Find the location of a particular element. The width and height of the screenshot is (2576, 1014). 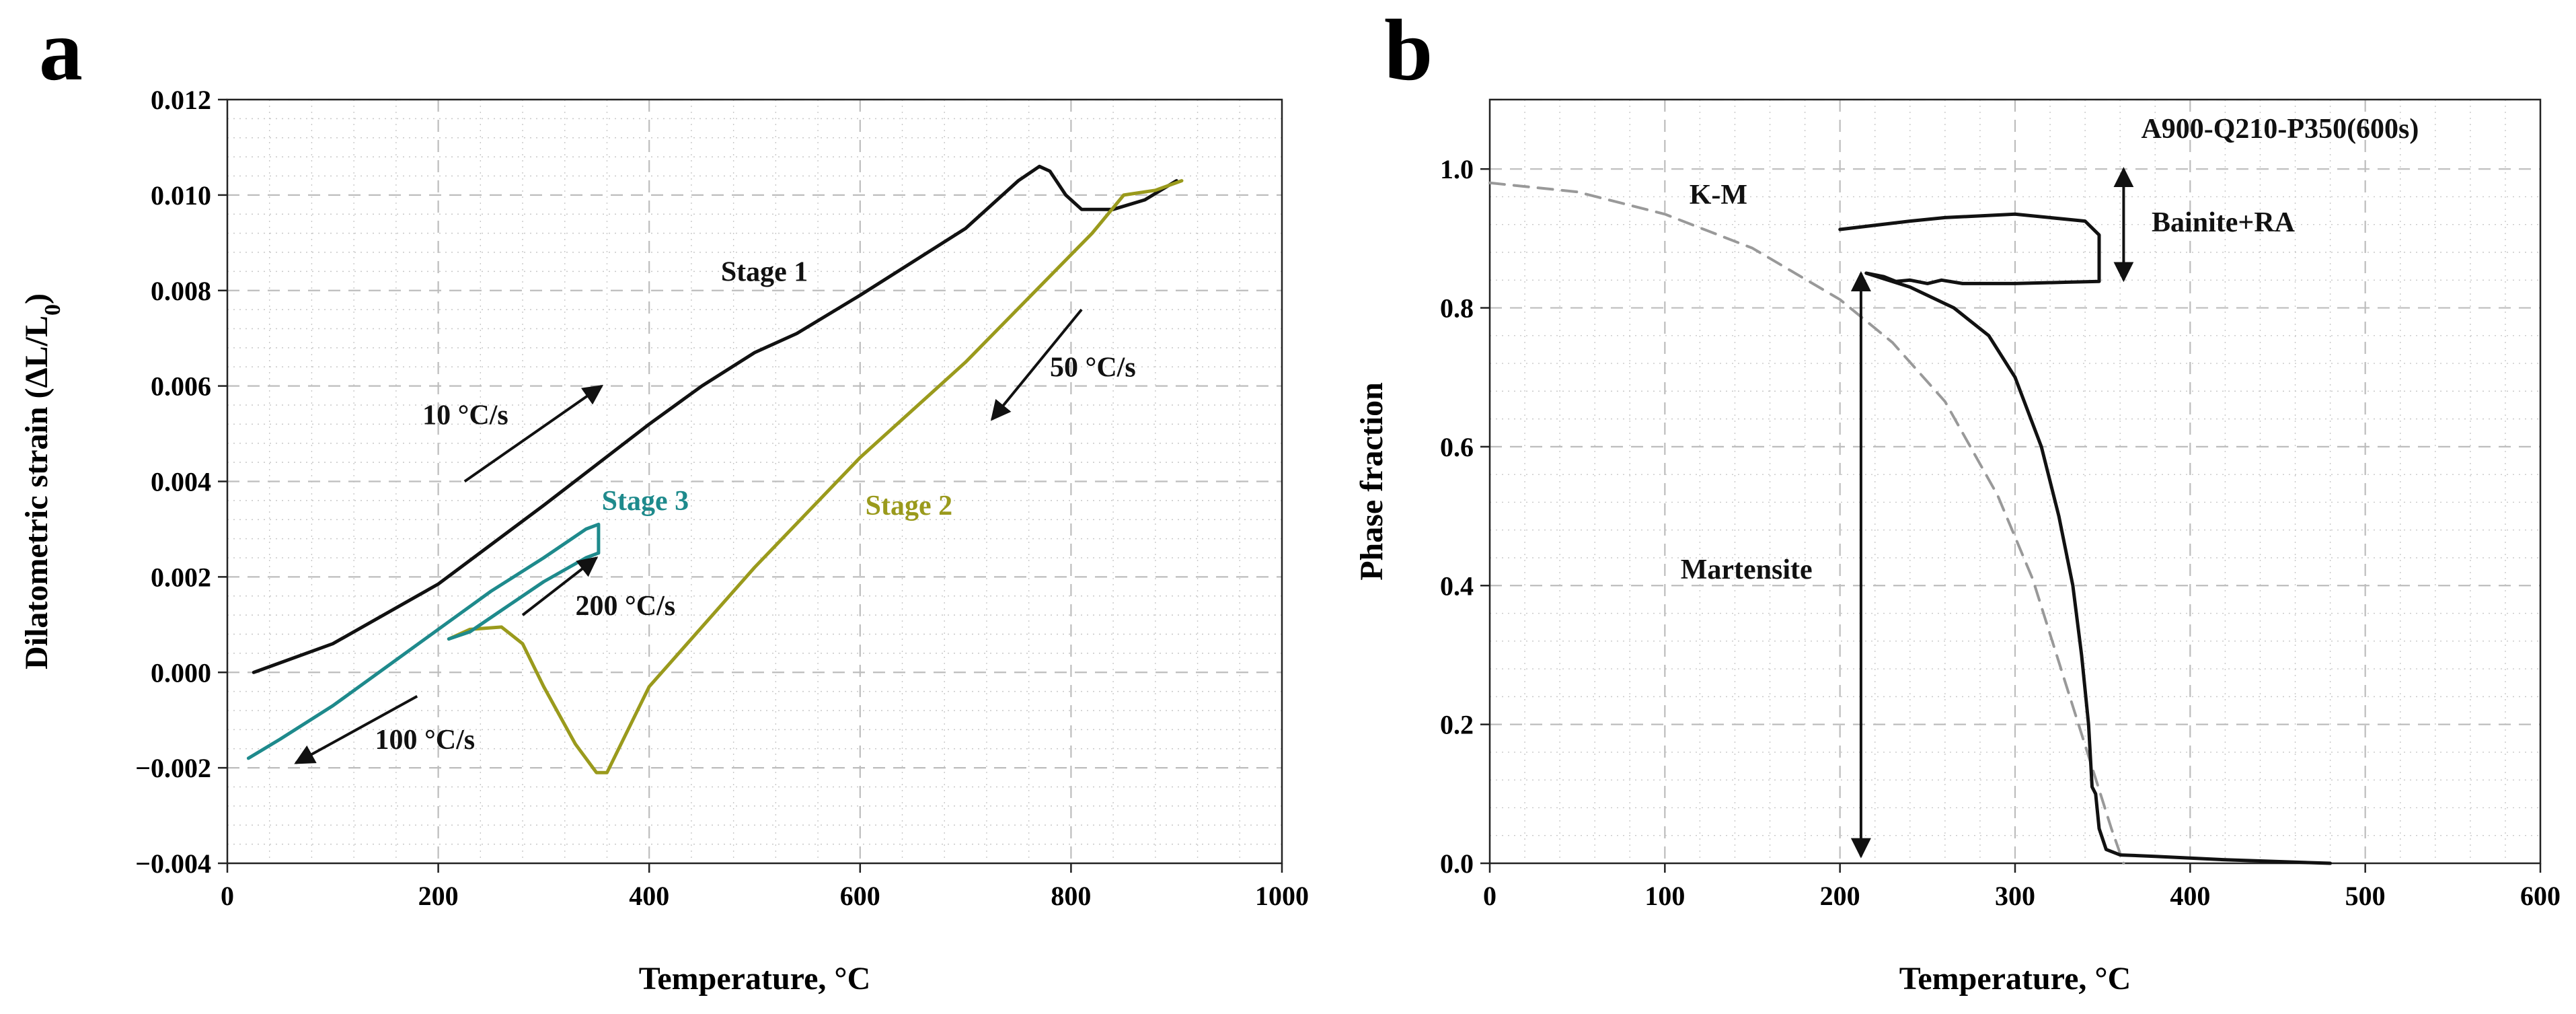

y-tick-label: 0.8 is located at coordinates (1457, 308).